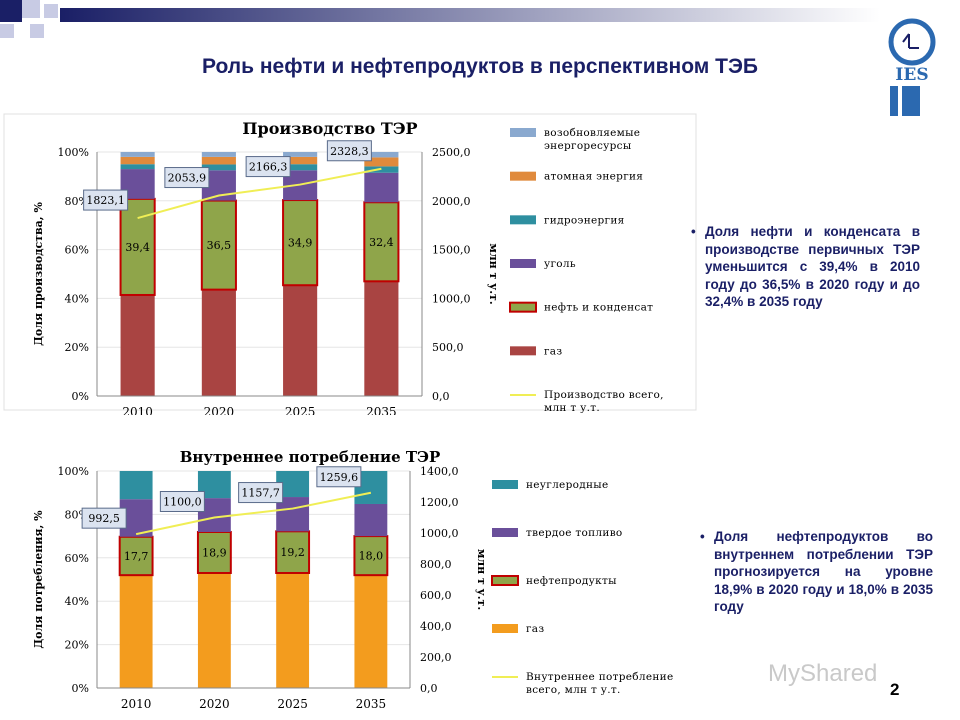  I want to click on line-data-label: 992,5, so click(104, 518).